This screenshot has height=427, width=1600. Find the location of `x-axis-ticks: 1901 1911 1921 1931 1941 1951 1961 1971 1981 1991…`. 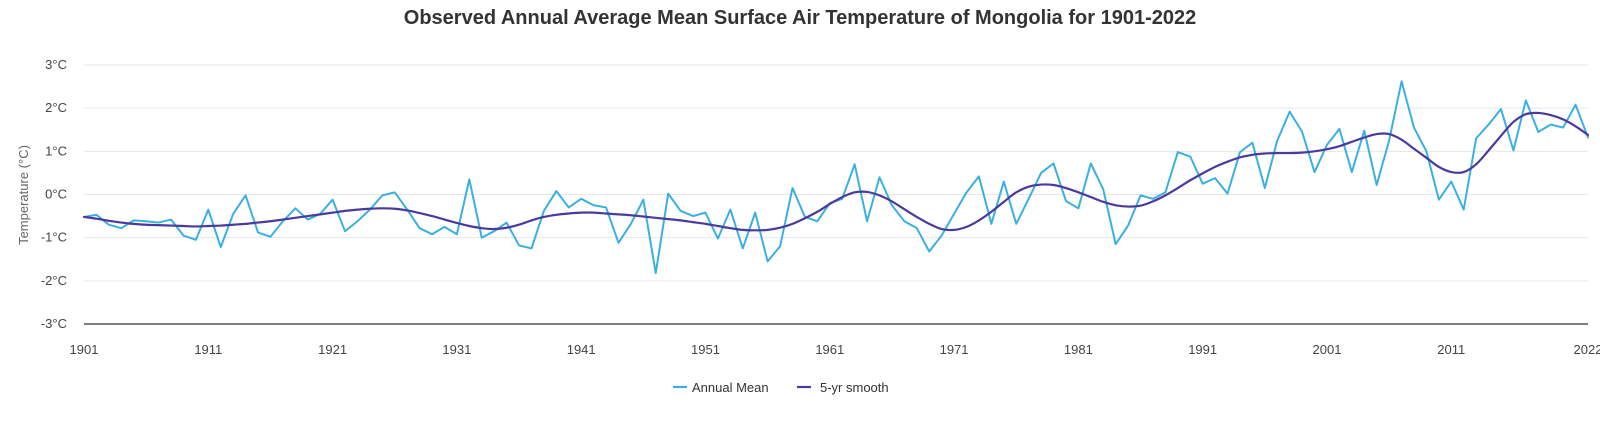

x-axis-ticks: 1901 1911 1921 1931 1941 1951 1961 1971 1981 1991… is located at coordinates (835, 349).